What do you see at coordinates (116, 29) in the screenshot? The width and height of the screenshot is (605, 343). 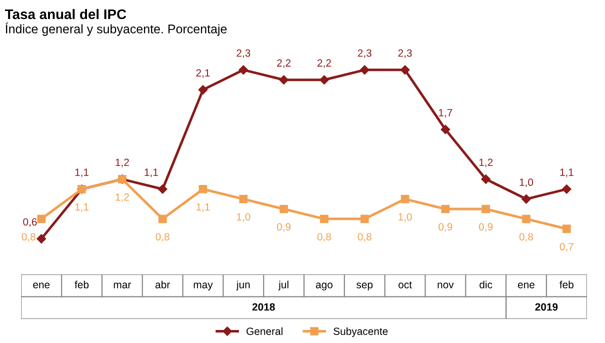 I see `chart-subtitle: Índice general y subyacente. Porcentaje` at bounding box center [116, 29].